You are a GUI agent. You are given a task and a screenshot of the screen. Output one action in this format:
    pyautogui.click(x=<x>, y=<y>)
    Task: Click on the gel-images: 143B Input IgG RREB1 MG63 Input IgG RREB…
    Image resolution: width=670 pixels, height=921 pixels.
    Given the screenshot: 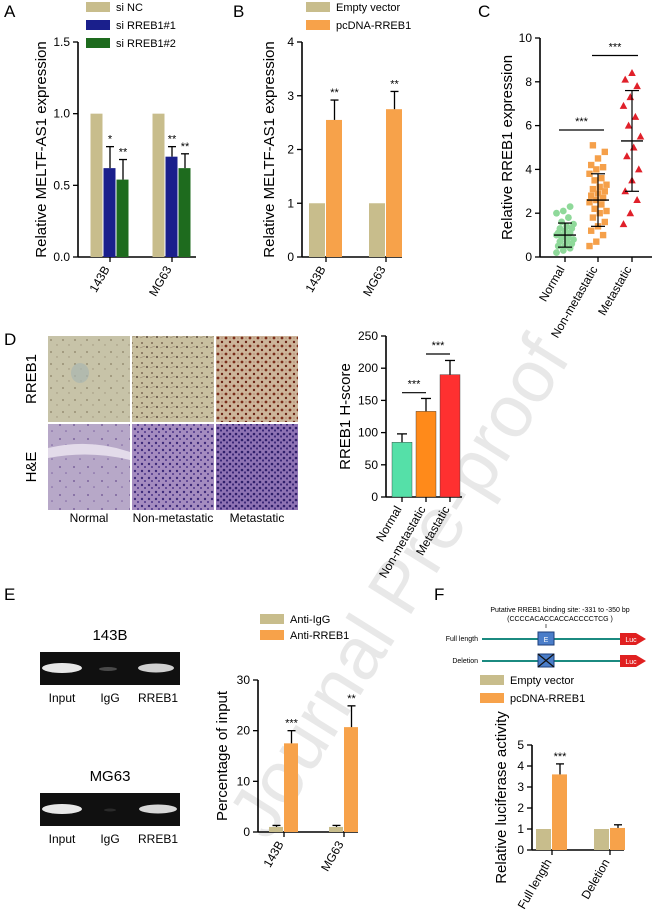 What is the action you would take?
    pyautogui.click(x=110, y=736)
    